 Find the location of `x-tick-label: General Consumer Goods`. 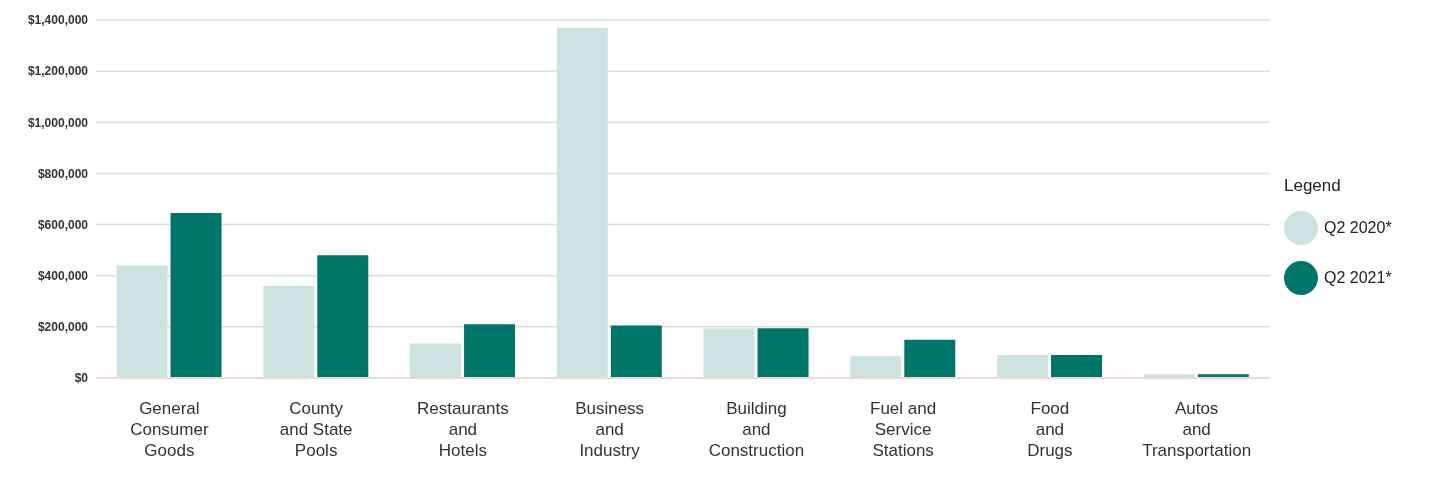

x-tick-label: General Consumer Goods is located at coordinates (169, 429).